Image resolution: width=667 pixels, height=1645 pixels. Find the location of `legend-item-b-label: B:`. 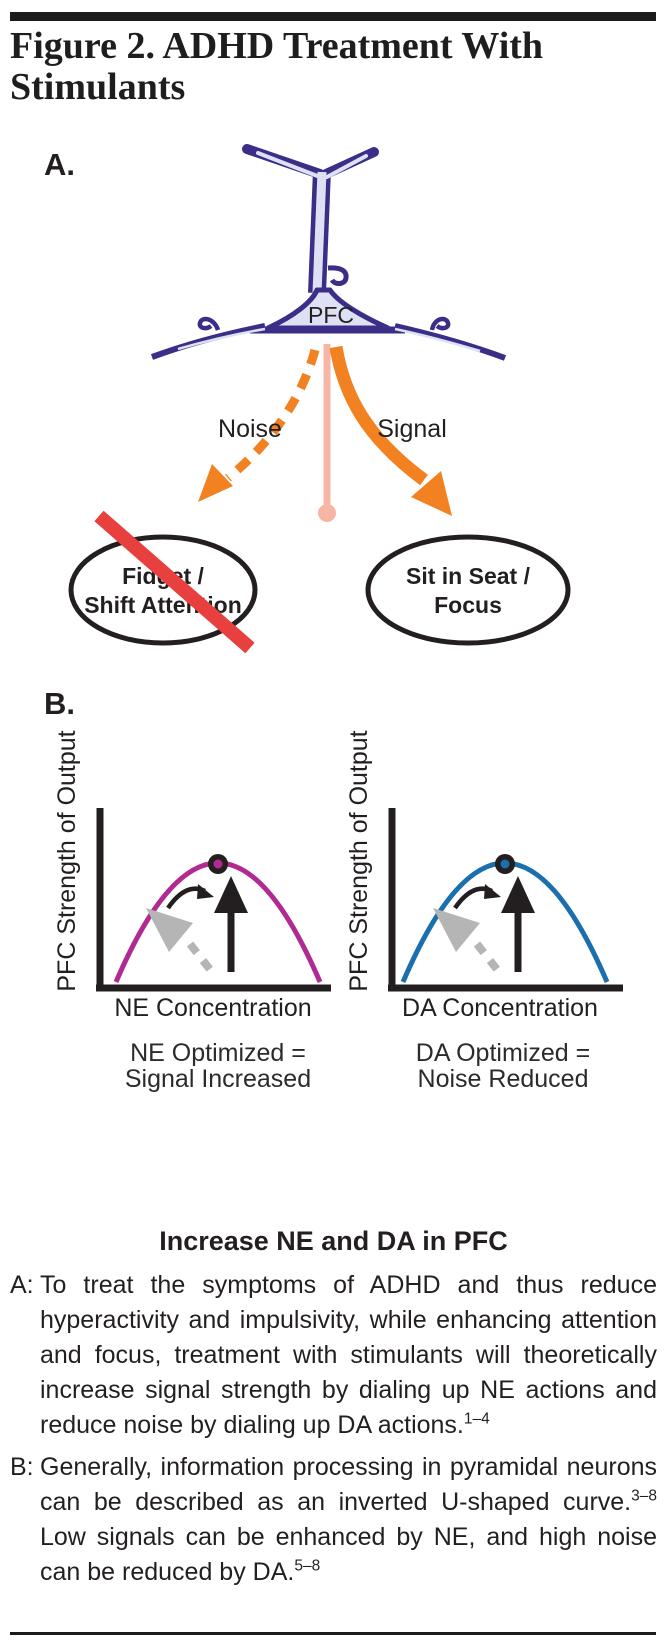

legend-item-b-label: B: is located at coordinates (22, 1467).